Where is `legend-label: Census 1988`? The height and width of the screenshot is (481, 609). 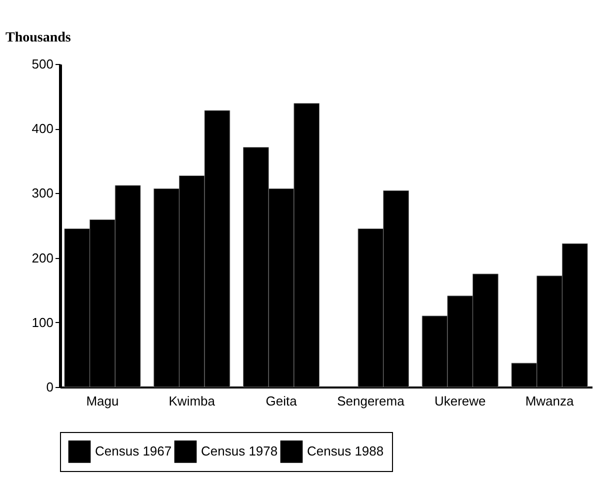
legend-label: Census 1988 is located at coordinates (345, 451).